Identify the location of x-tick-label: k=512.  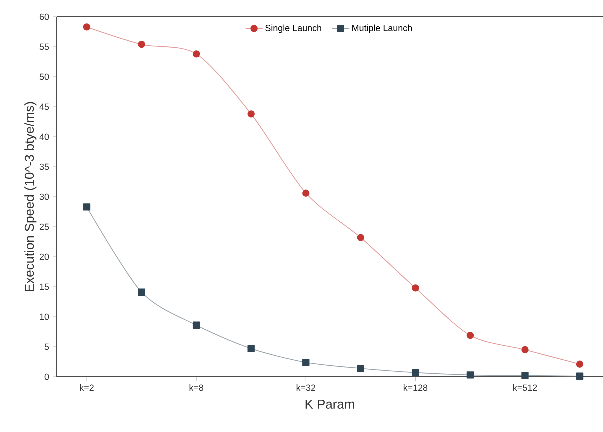
(526, 388).